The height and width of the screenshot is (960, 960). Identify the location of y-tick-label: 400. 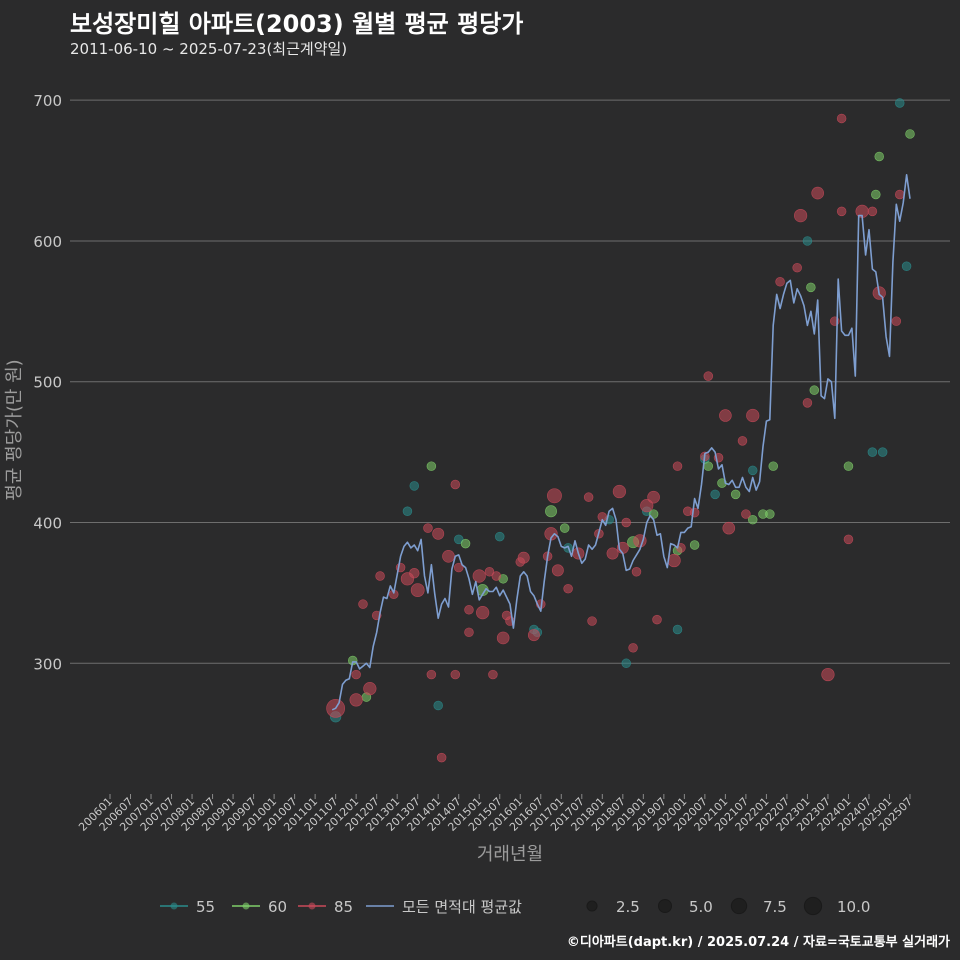
(47, 524).